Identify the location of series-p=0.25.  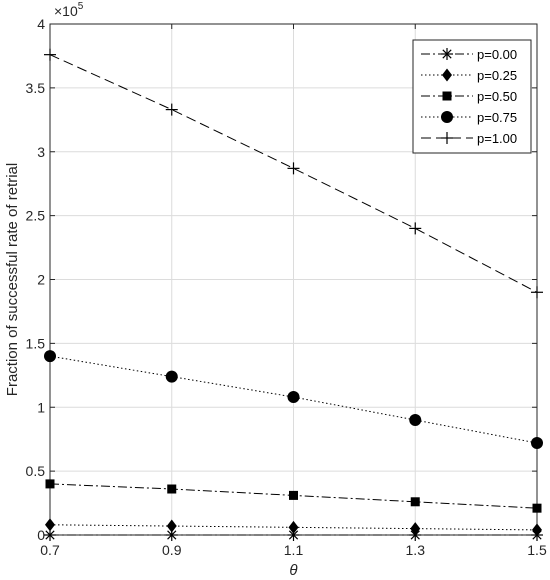
(293, 527).